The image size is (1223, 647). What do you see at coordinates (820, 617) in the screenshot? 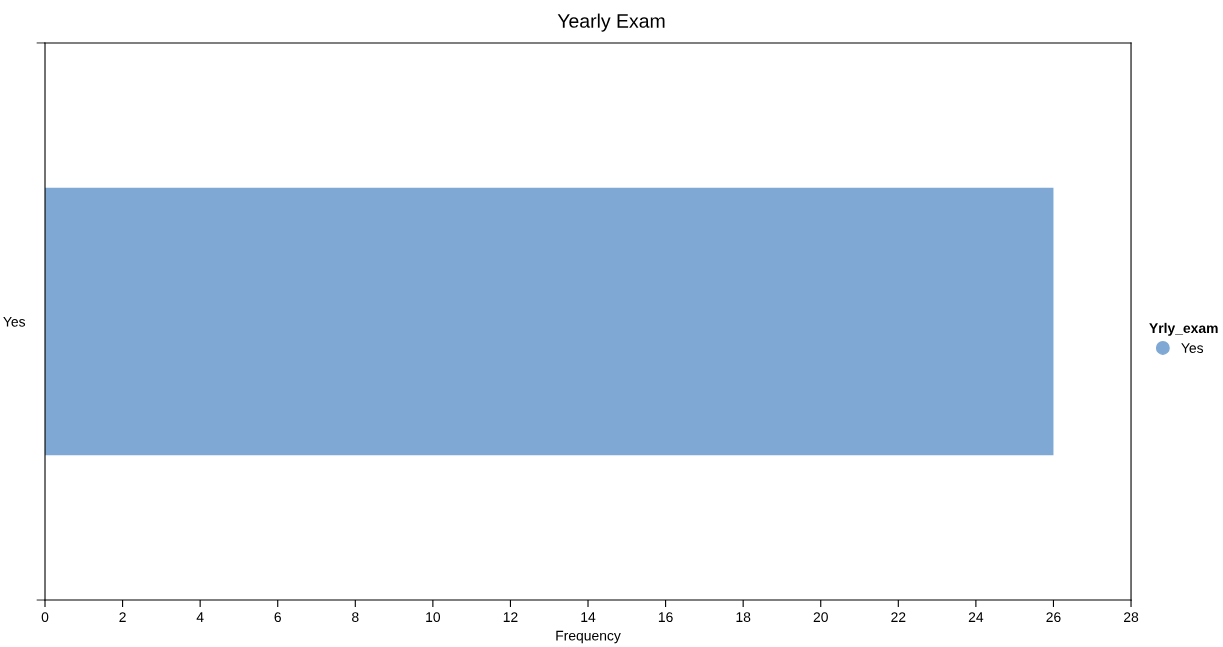
I see `x-tick-label: 20` at bounding box center [820, 617].